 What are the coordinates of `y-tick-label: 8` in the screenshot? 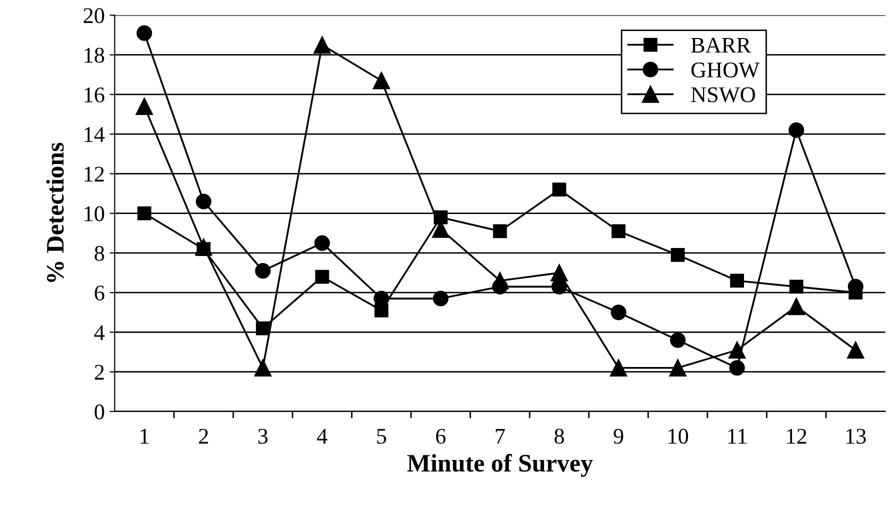 It's located at (99, 253).